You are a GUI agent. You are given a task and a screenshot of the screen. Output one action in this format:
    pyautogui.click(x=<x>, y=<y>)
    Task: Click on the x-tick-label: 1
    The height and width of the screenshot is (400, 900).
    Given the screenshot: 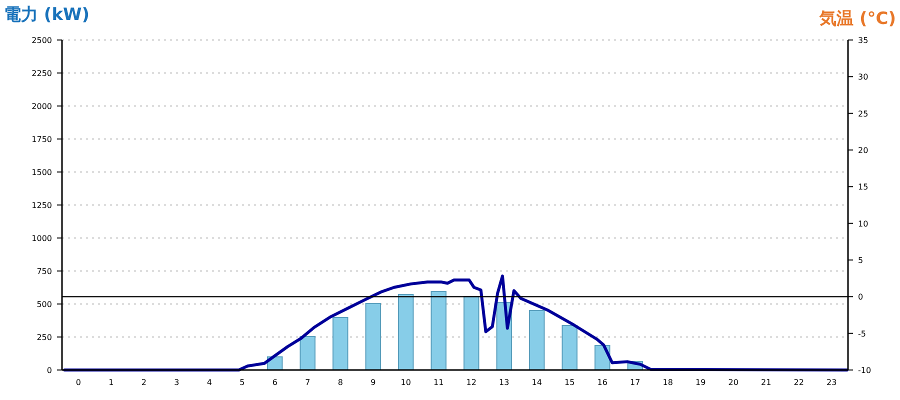 What is the action you would take?
    pyautogui.click(x=111, y=382)
    